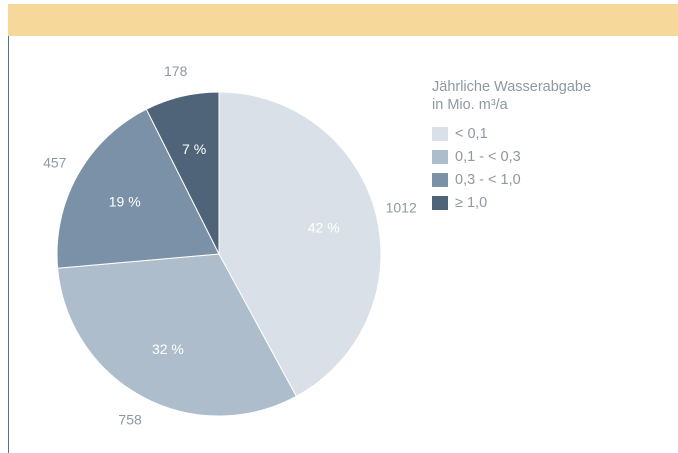  Describe the element at coordinates (470, 105) in the screenshot. I see `legend-title-line-2: in Mio. m³/a` at that location.